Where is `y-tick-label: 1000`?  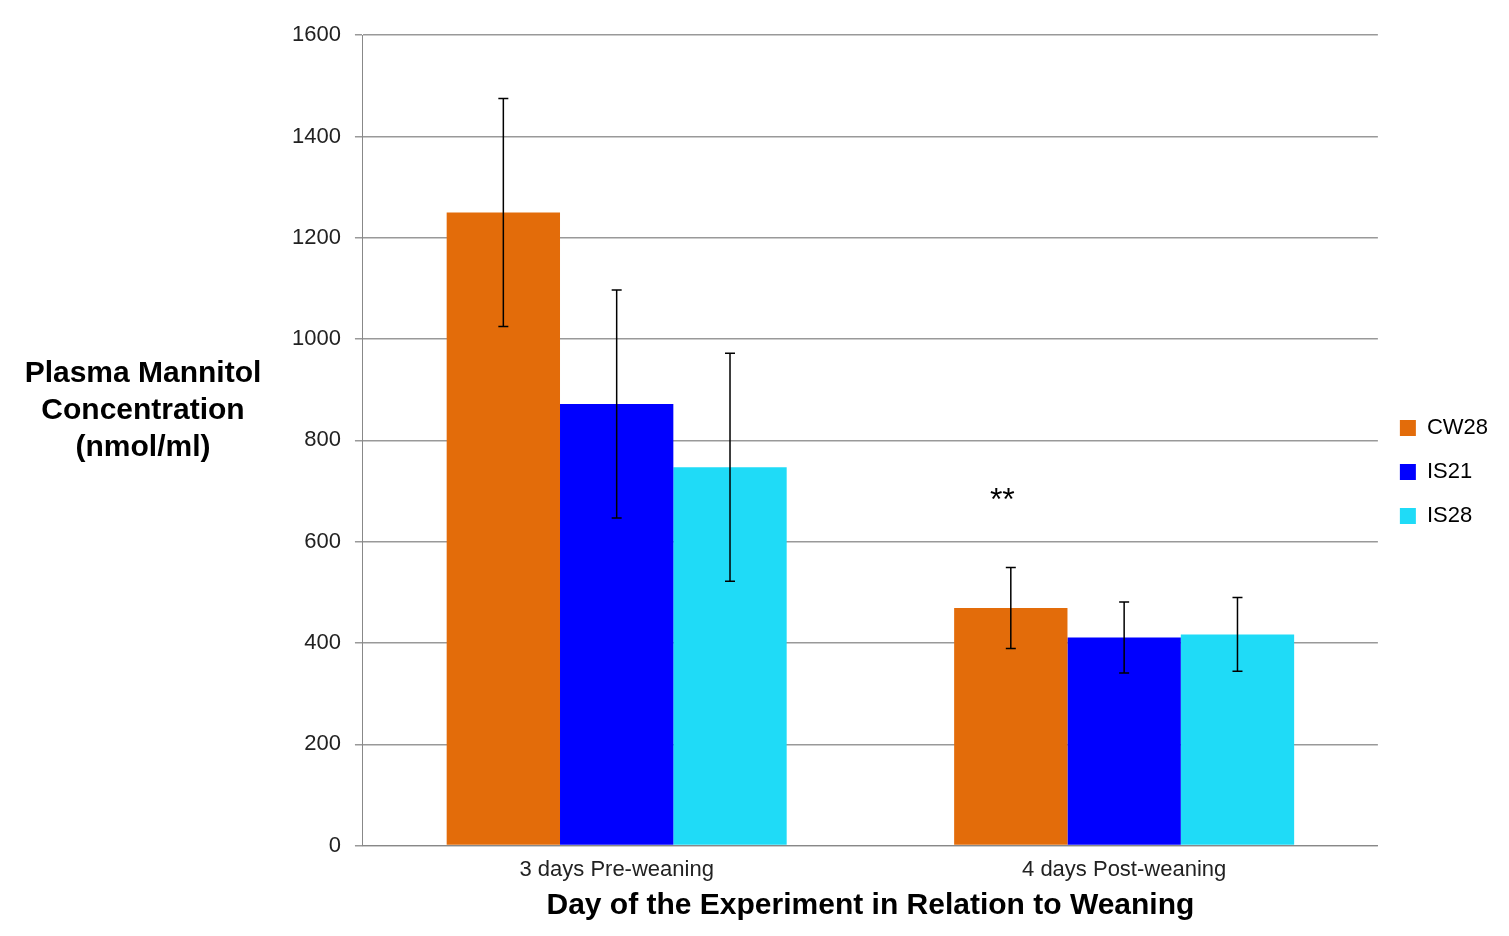 y-tick-label: 1000 is located at coordinates (316, 338).